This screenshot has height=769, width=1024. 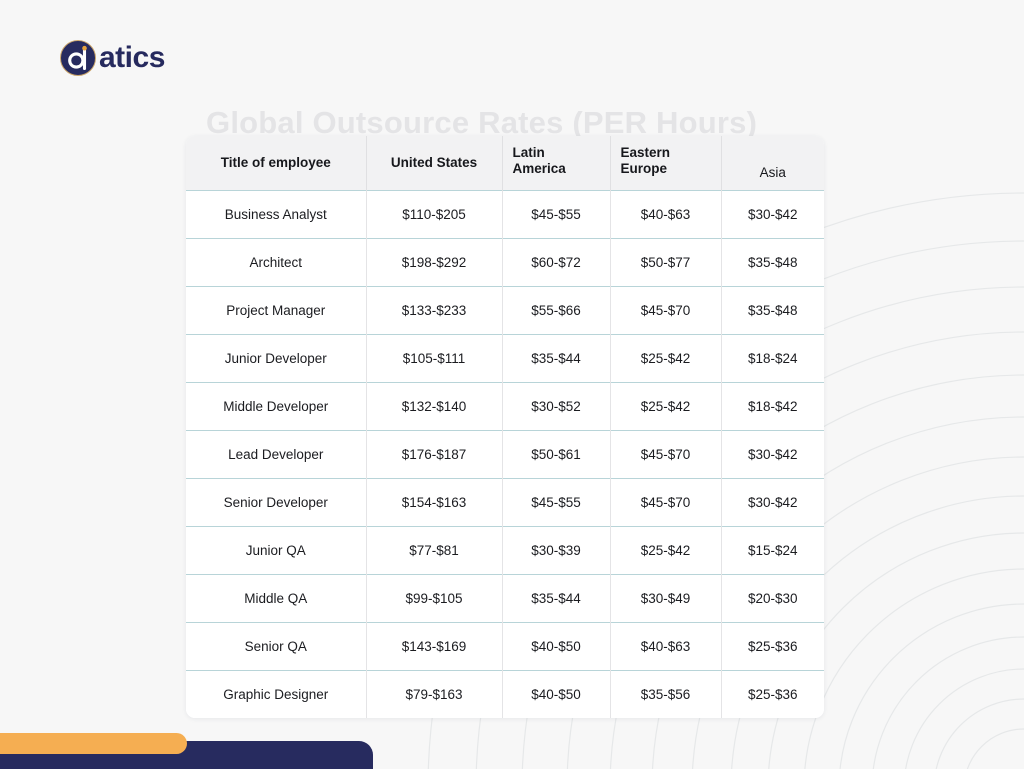 What do you see at coordinates (132, 57) in the screenshot?
I see `brand-logo-text: atics` at bounding box center [132, 57].